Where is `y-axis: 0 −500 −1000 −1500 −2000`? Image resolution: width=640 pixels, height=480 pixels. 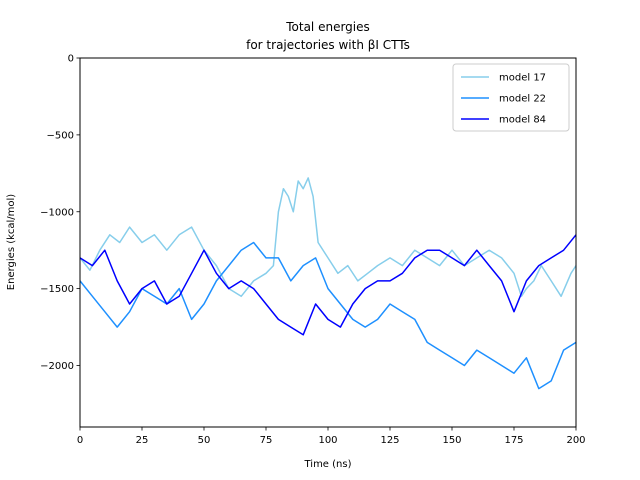 y-axis: 0 −500 −1000 −1500 −2000 is located at coordinates (60, 213).